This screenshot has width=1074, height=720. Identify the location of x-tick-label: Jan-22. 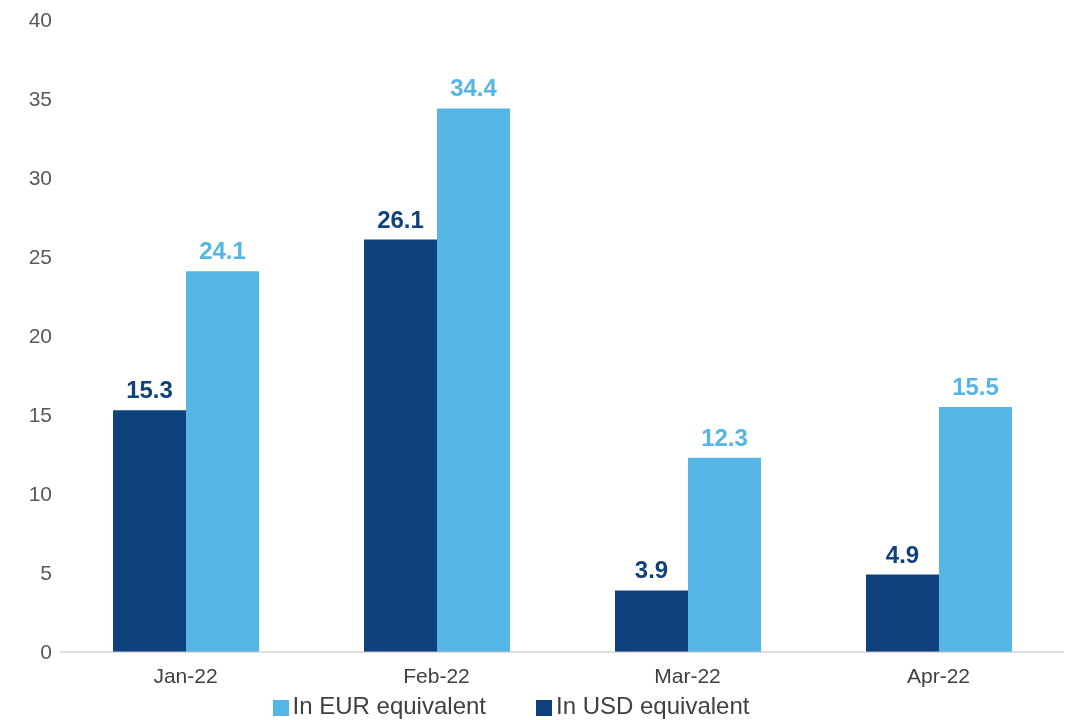
(185, 675).